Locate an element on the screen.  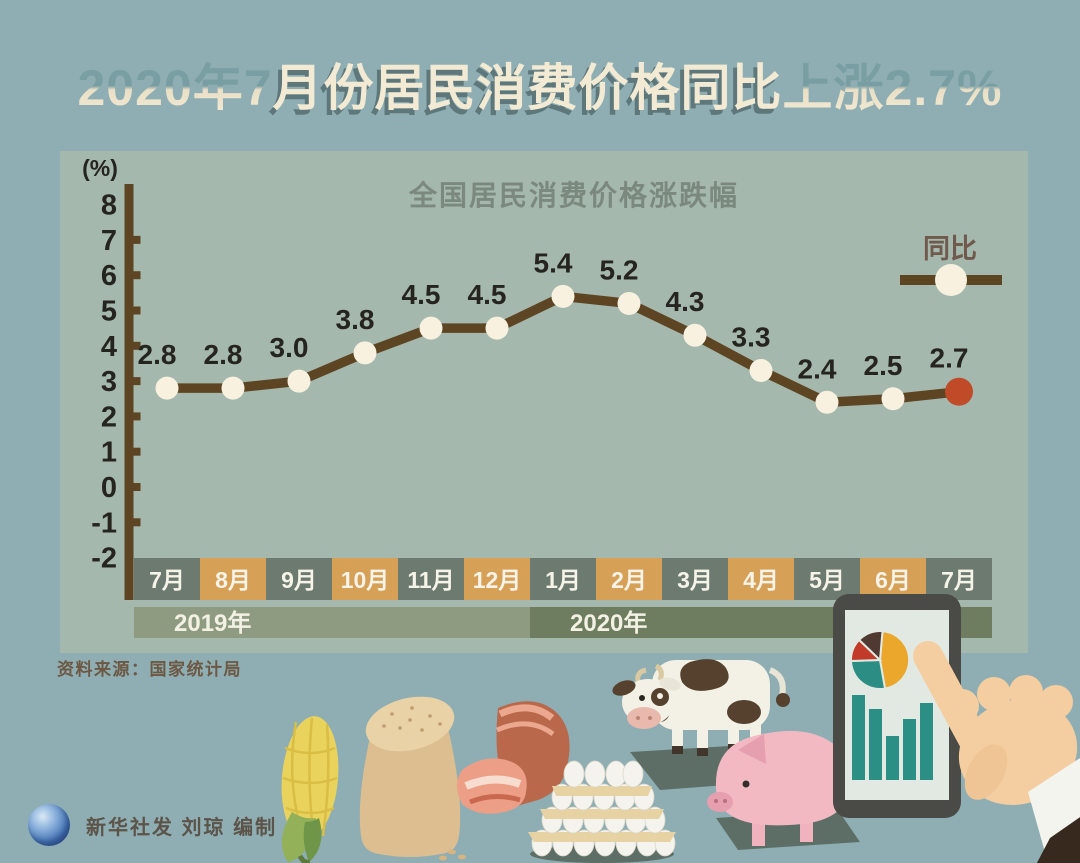
pork-meat-icon is located at coordinates (513, 757).